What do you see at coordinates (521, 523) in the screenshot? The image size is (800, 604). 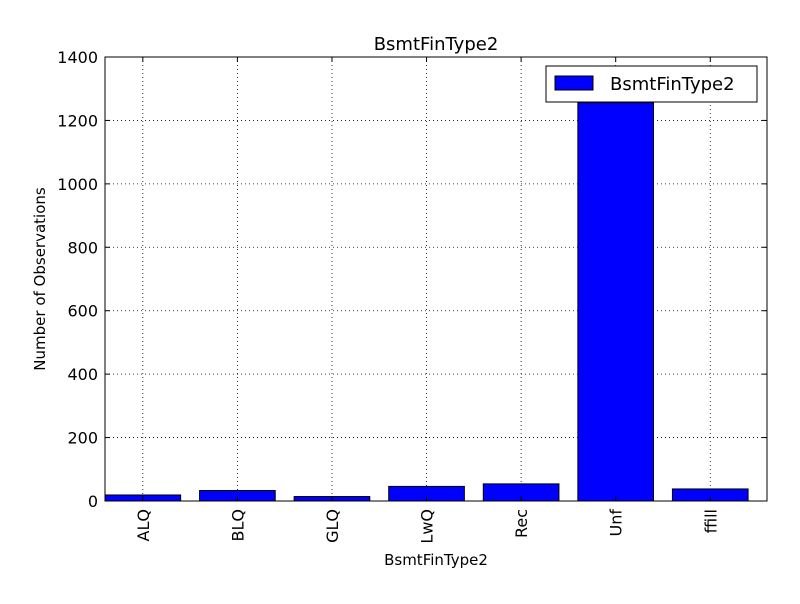 I see `x-tick-label: Rec` at bounding box center [521, 523].